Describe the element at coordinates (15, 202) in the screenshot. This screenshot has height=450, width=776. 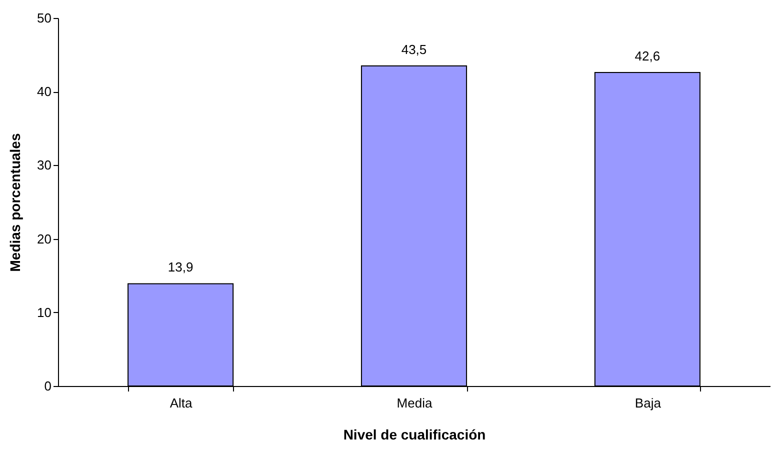
I see `y-axis-title: Medias porcentuales` at that location.